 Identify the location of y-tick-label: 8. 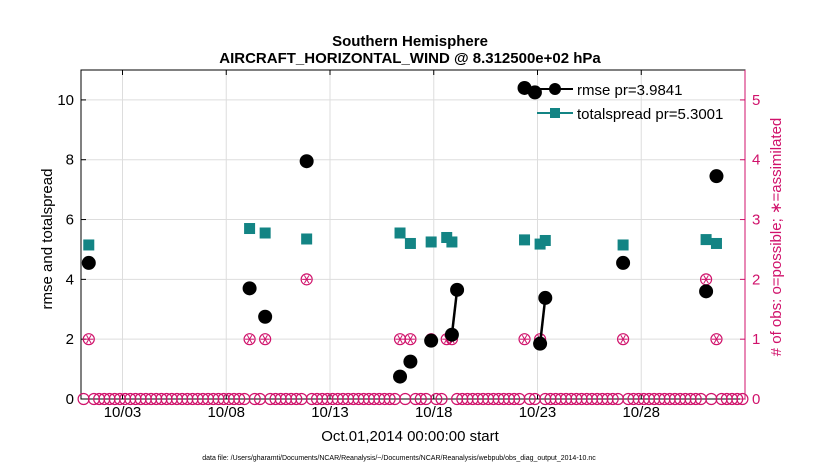
(70, 160).